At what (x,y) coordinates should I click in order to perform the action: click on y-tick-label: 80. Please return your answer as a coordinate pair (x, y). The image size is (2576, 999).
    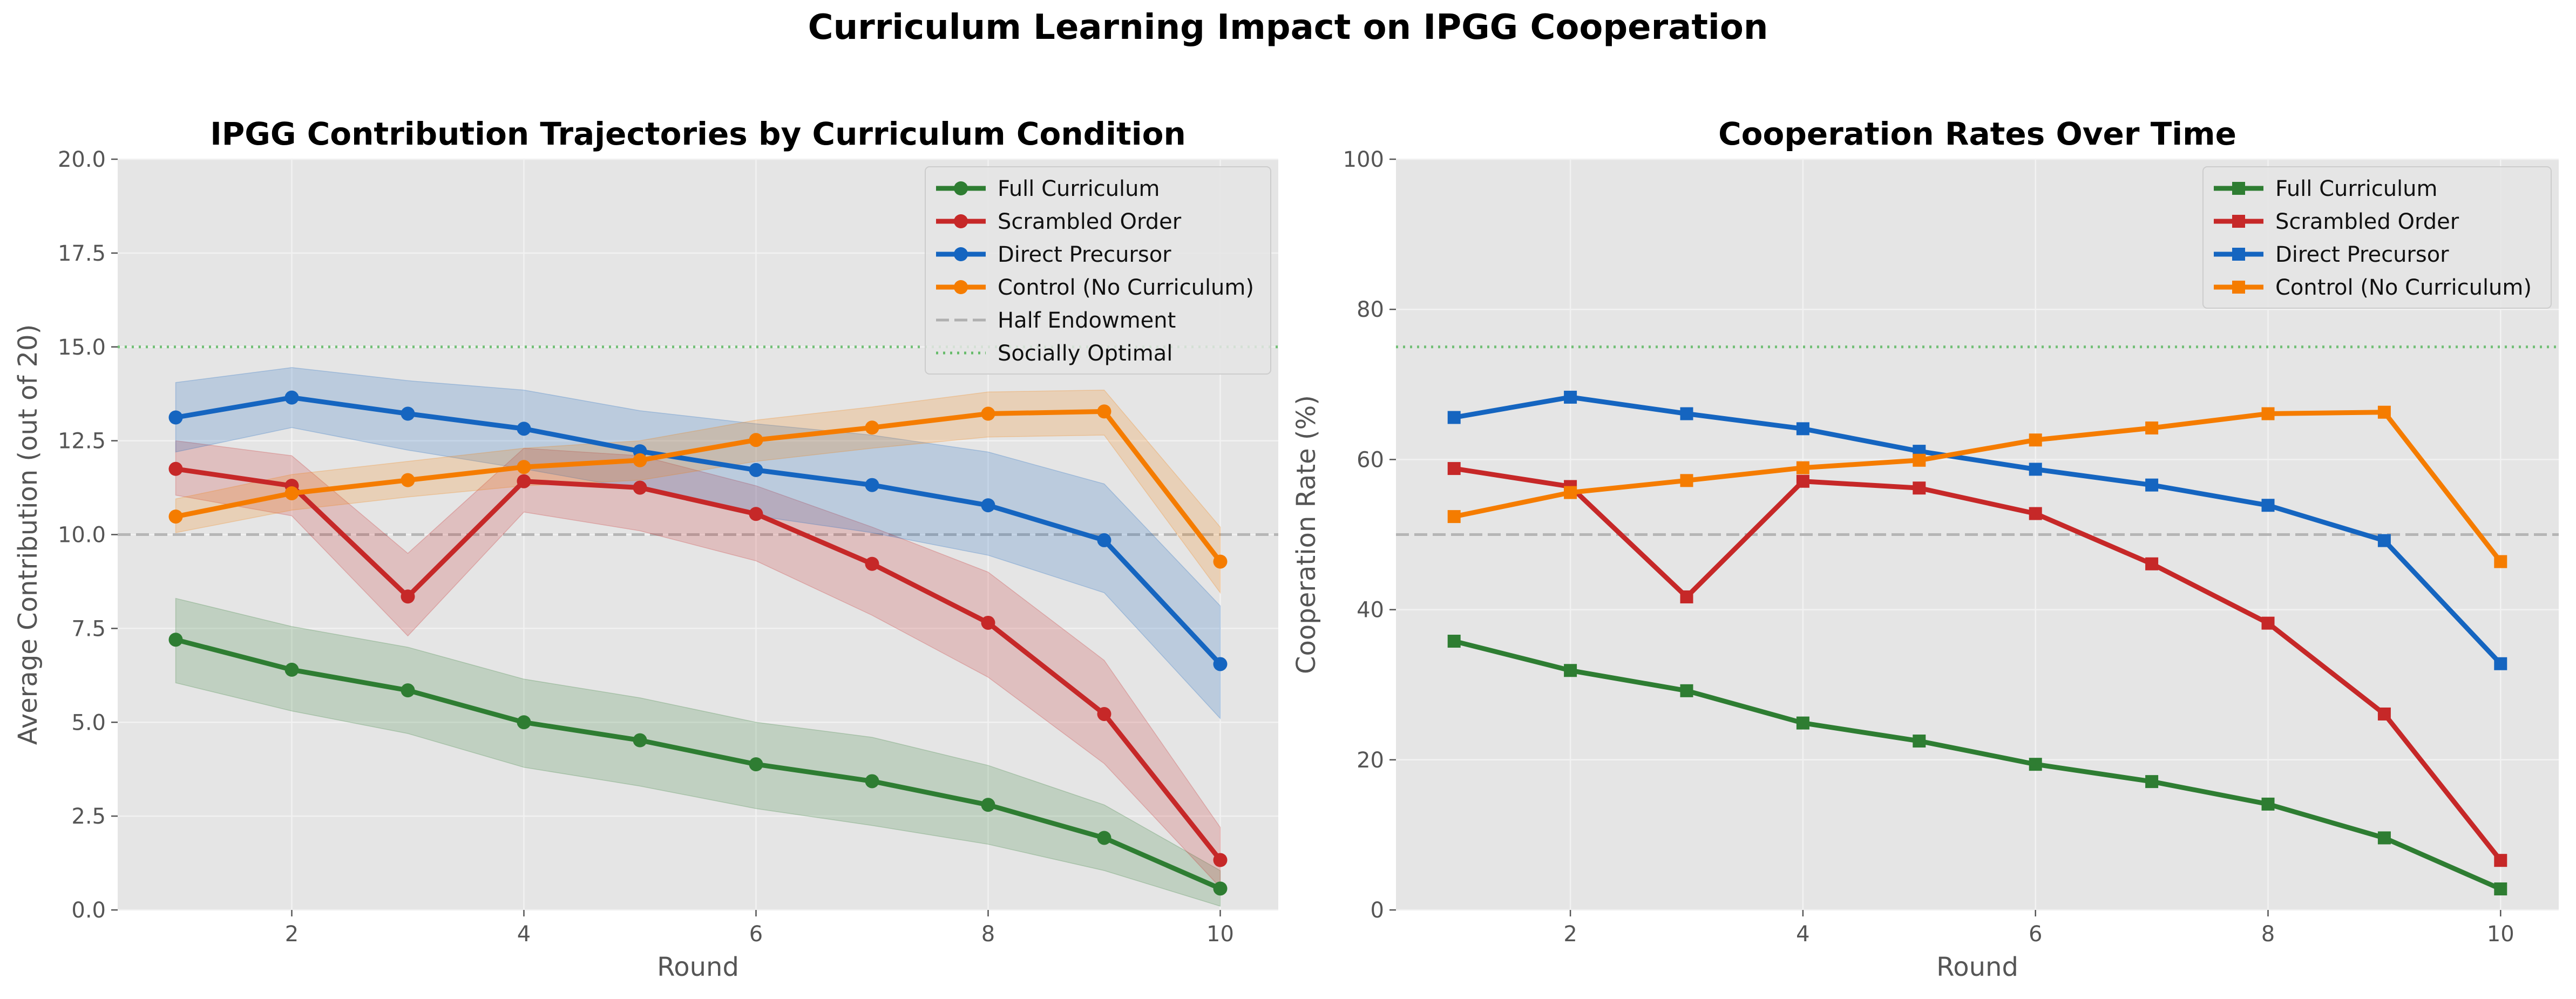
    Looking at the image, I should click on (1370, 309).